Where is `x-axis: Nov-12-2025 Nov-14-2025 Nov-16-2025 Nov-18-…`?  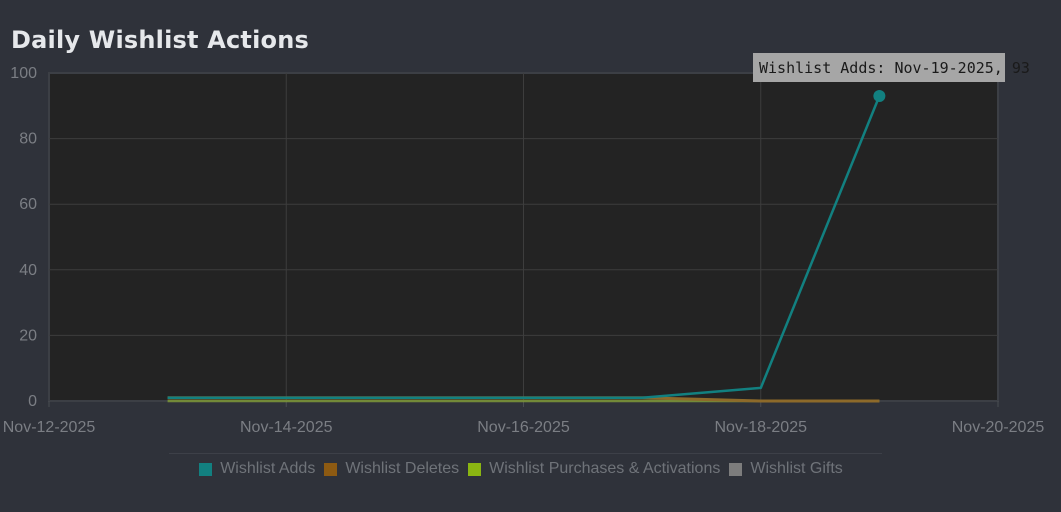
x-axis: Nov-12-2025 Nov-14-2025 Nov-16-2025 Nov-18-… is located at coordinates (524, 418).